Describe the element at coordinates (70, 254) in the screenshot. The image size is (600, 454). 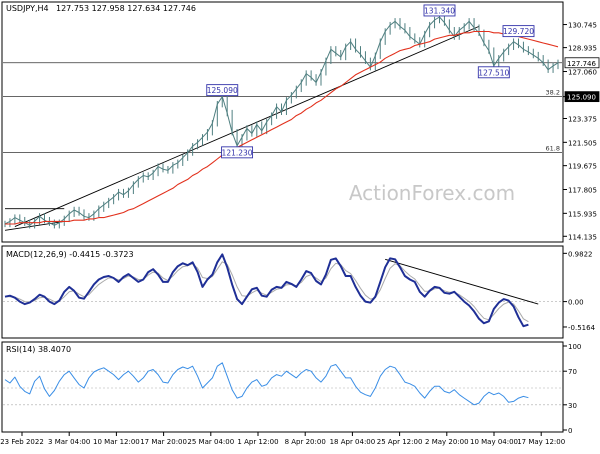
I see `macd-title: MACD(12,26,9) -0.4415 -0.3723` at that location.